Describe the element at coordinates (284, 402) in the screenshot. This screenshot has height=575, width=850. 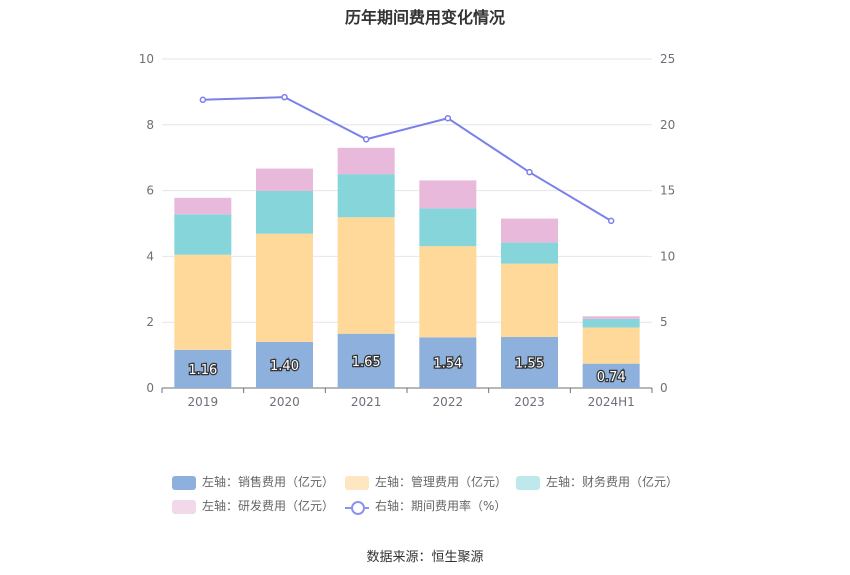
I see `x-axis-tick-label: 2020` at that location.